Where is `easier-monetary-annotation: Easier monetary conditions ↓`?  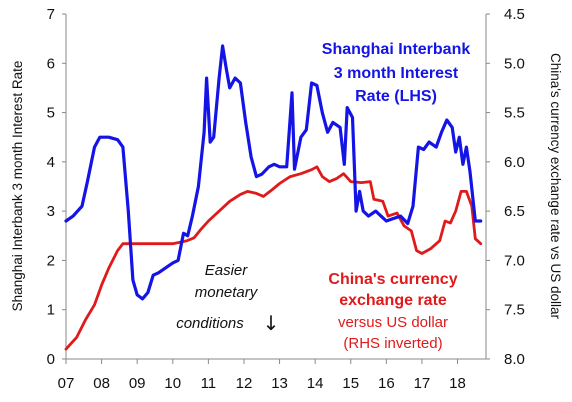
easier-monetary-annotation: Easier monetary conditions ↓ is located at coordinates (227, 298).